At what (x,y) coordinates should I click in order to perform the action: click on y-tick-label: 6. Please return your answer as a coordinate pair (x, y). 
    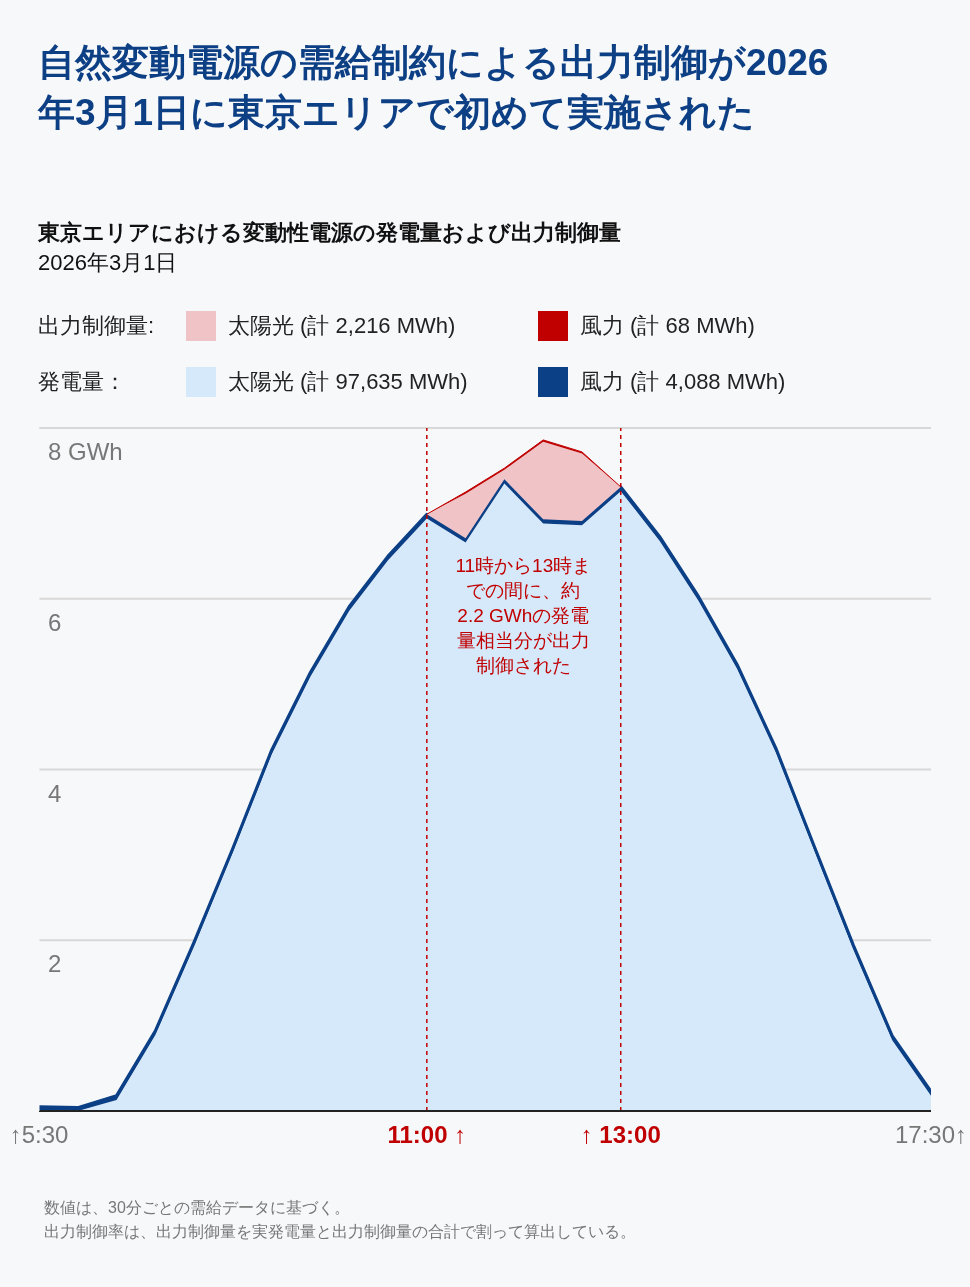
    Looking at the image, I should click on (55, 622).